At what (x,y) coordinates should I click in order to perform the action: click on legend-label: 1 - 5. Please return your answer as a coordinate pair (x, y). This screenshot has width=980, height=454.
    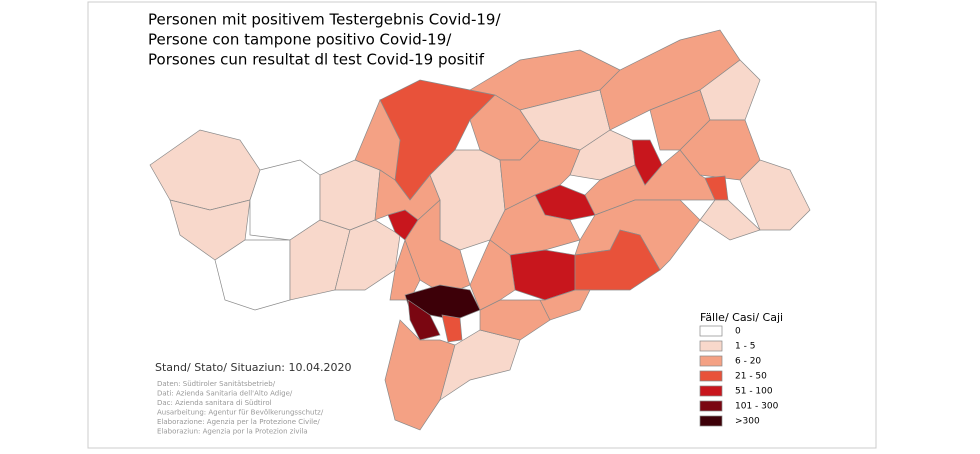
    Looking at the image, I should click on (745, 347).